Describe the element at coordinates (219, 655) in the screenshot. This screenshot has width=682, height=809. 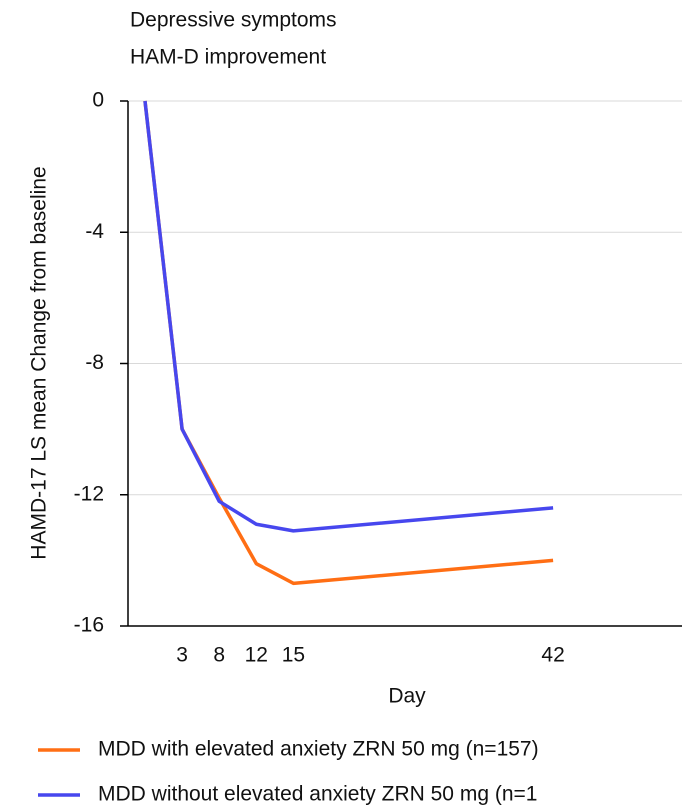
I see `x-tick-label: 8` at that location.